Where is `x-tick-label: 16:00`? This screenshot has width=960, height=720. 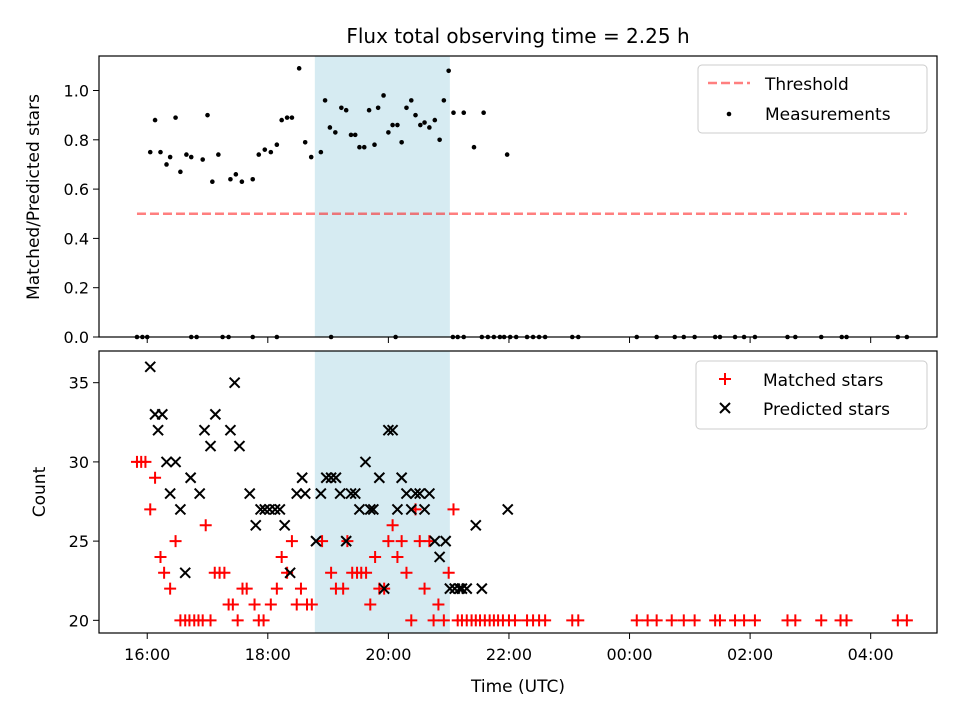 x-tick-label: 16:00 is located at coordinates (147, 654).